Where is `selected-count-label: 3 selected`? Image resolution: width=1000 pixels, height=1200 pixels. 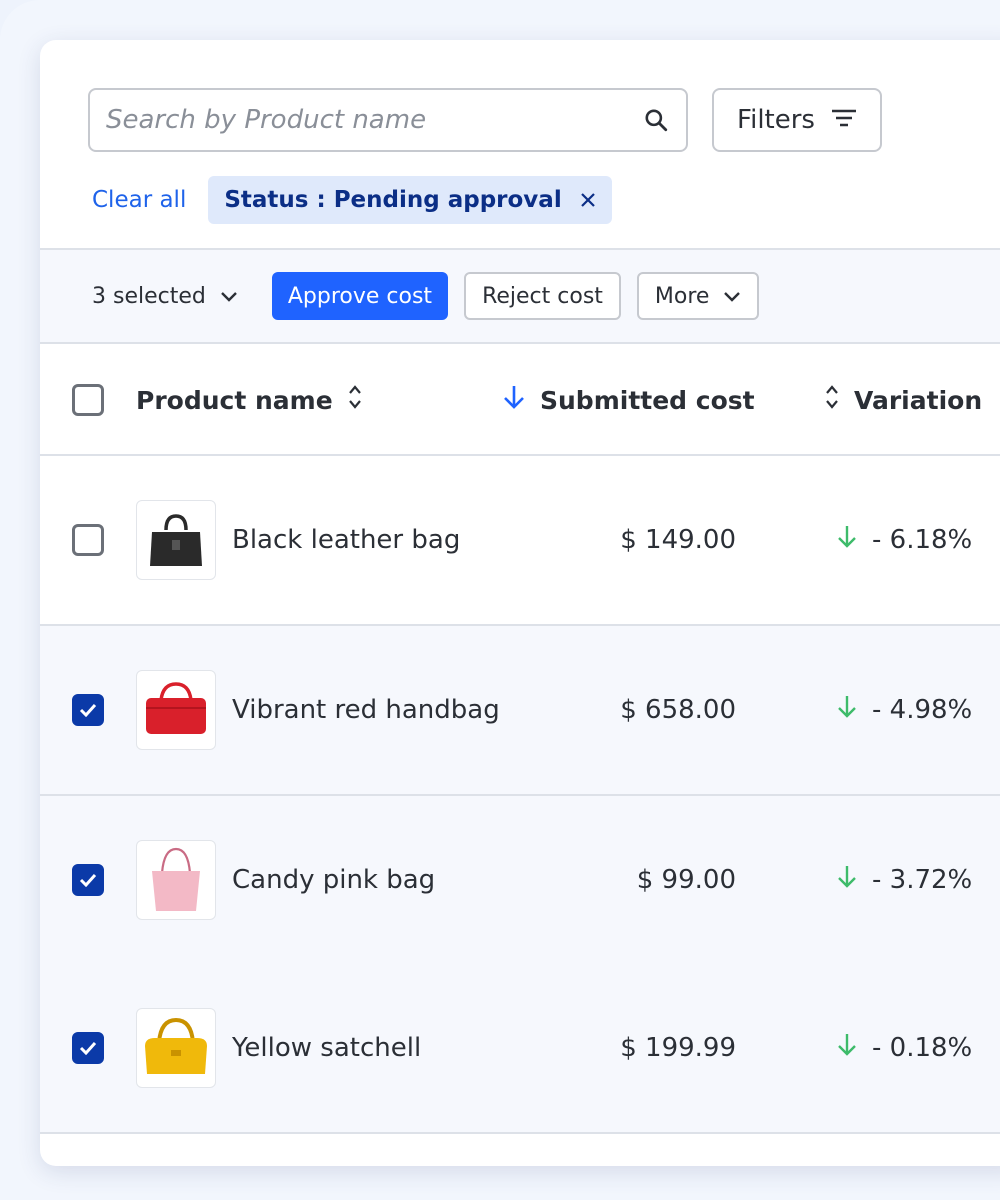
selected-count-label: 3 selected is located at coordinates (149, 296).